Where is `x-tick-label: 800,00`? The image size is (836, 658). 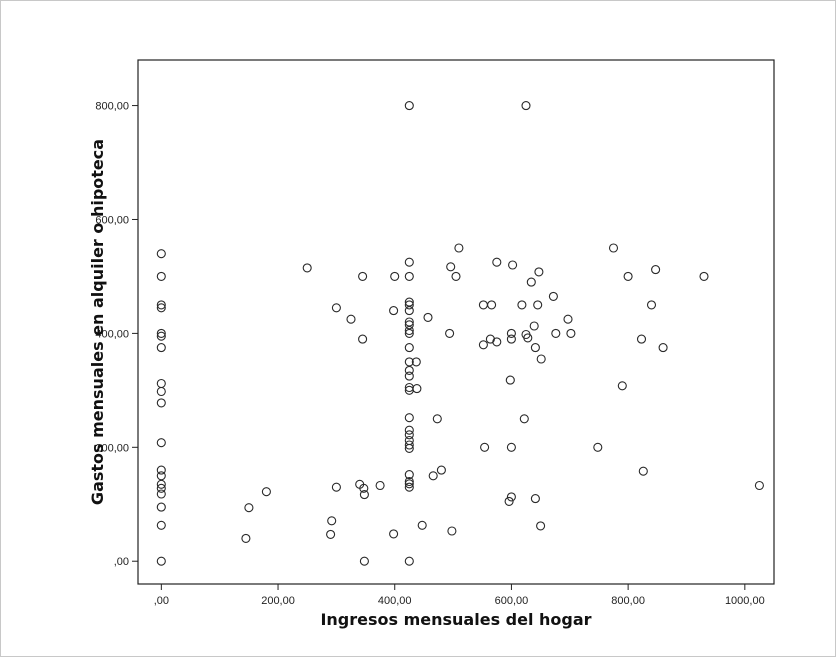 x-tick-label: 800,00 is located at coordinates (628, 601).